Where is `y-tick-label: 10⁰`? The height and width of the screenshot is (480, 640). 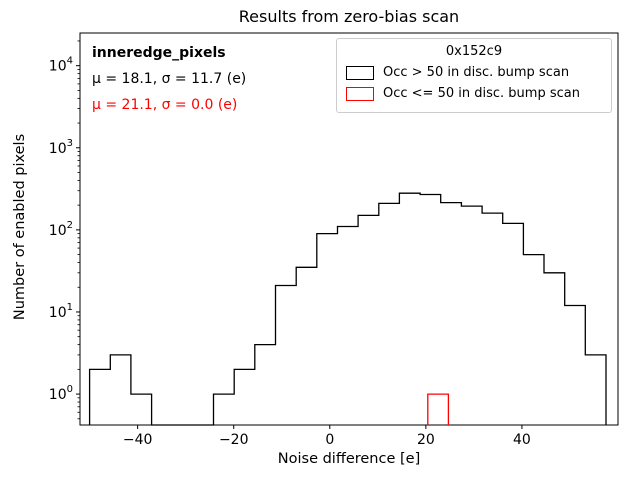
y-tick-label: 10⁰ is located at coordinates (61, 393).